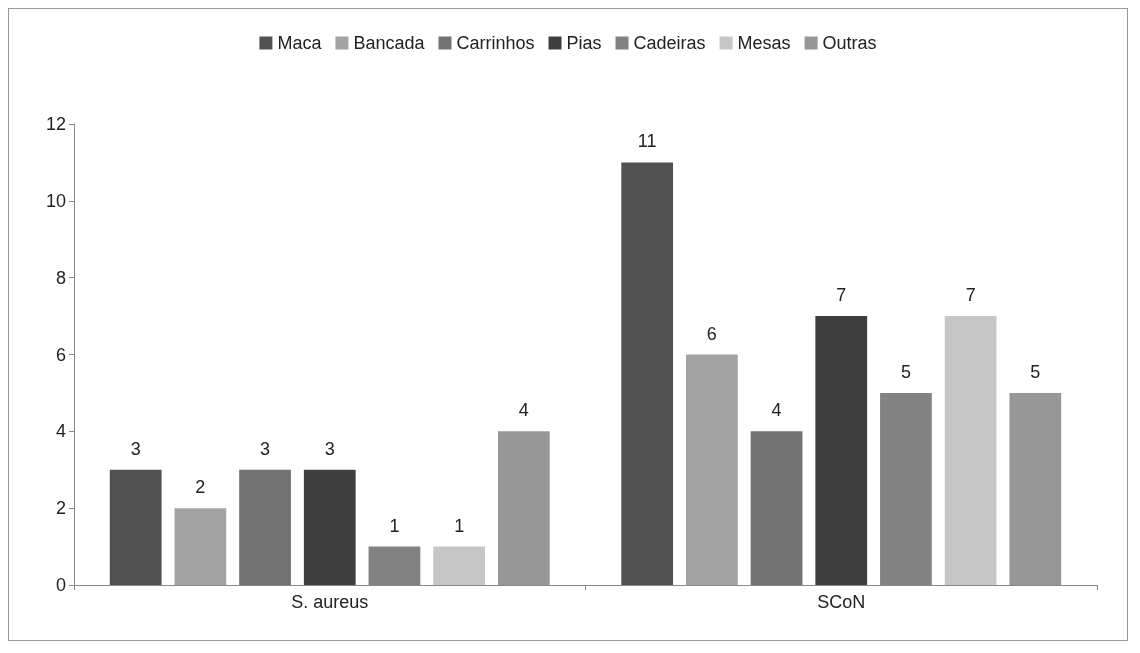 Image resolution: width=1140 pixels, height=653 pixels. I want to click on legend-label: Pias, so click(584, 43).